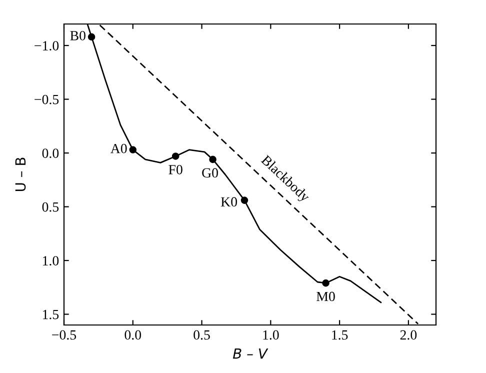 The image size is (486, 373). I want to click on annotation: F0, so click(175, 169).